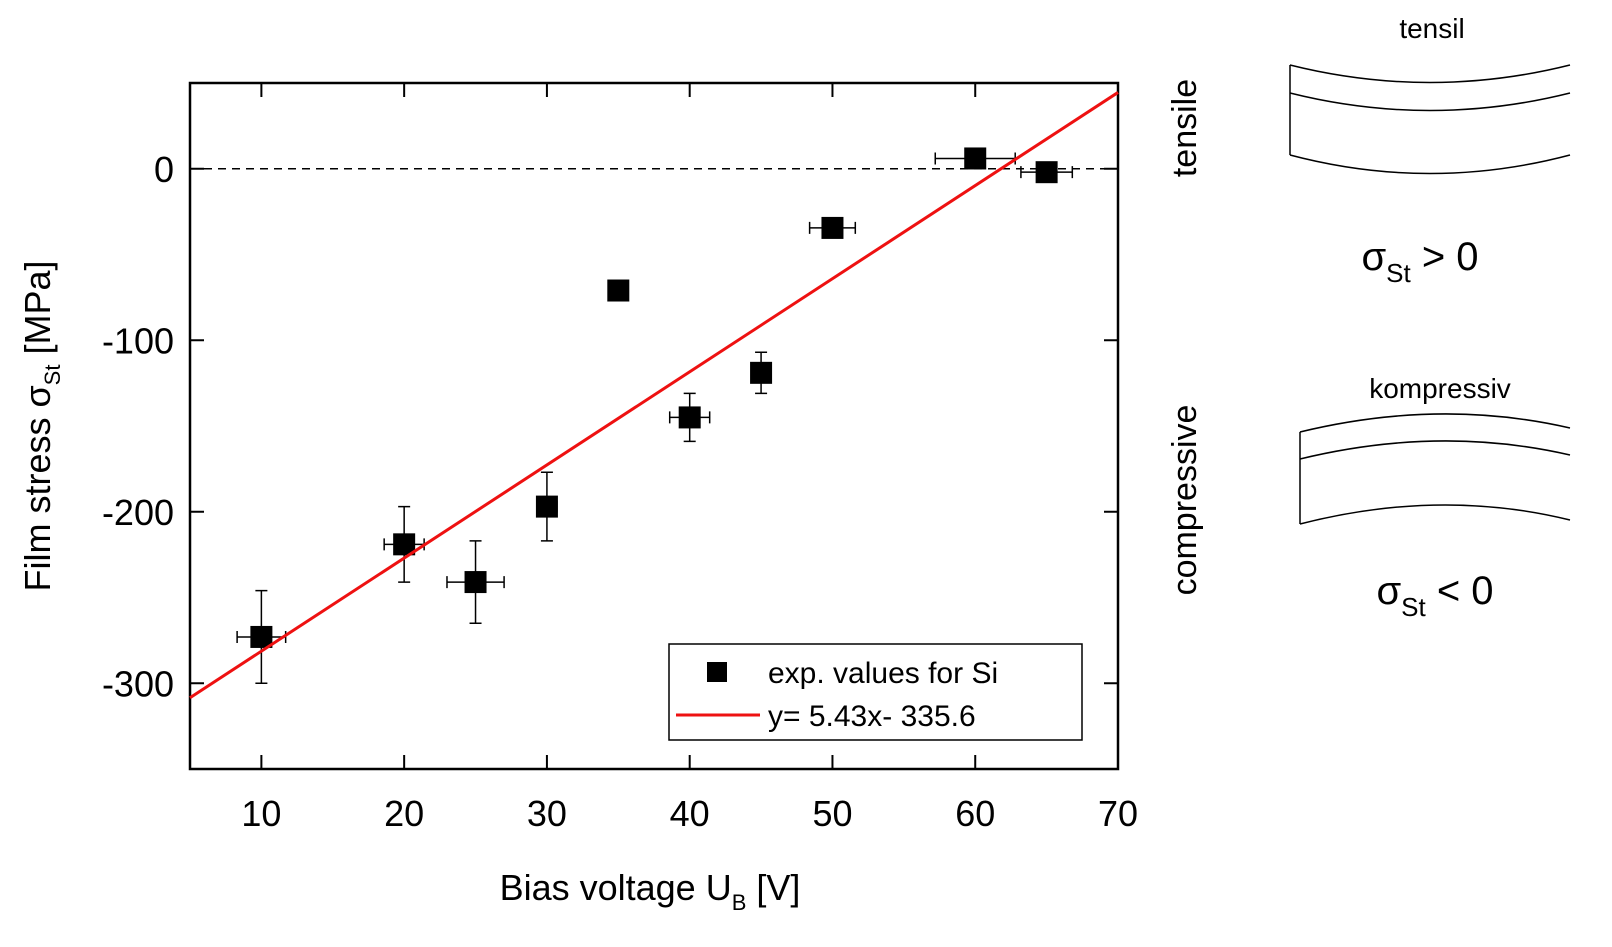 The height and width of the screenshot is (947, 1612). I want to click on condition-label: σSt < 0, so click(1434, 595).